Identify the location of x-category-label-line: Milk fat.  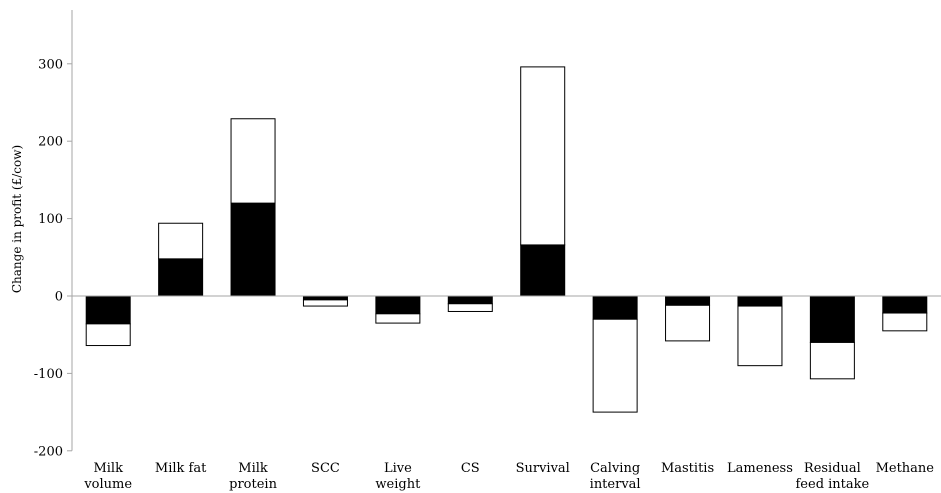
(181, 468).